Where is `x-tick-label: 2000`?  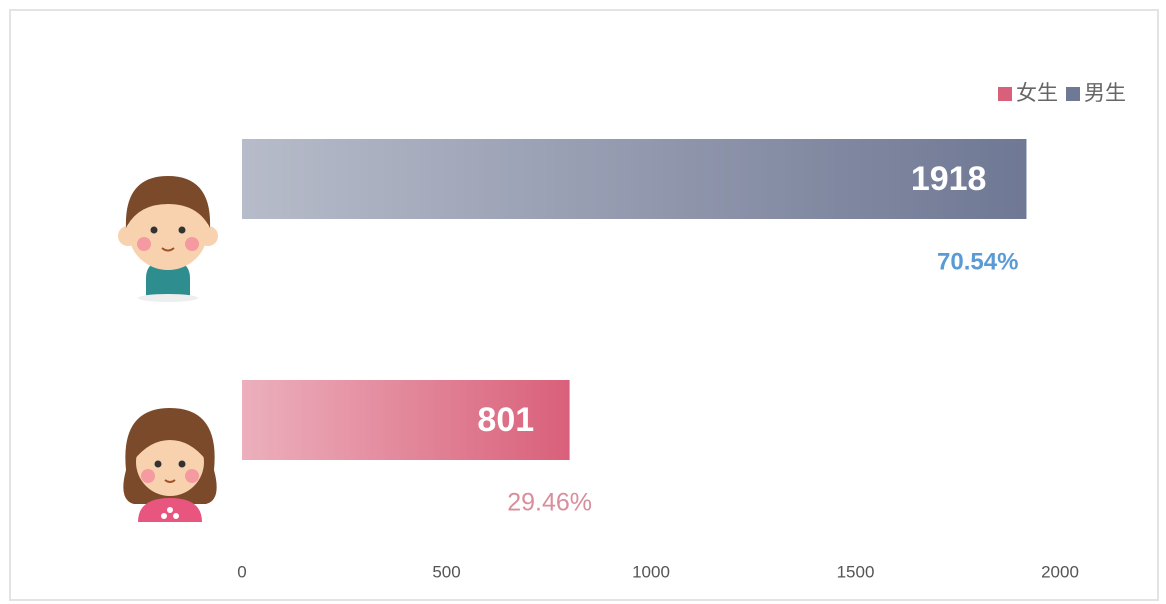
x-tick-label: 2000 is located at coordinates (1060, 571).